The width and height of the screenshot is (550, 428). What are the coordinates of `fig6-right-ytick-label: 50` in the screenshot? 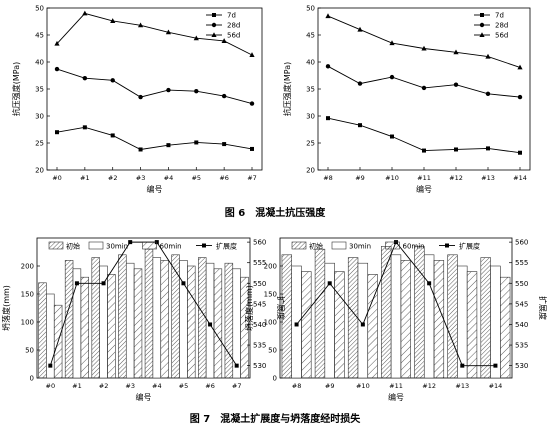 It's located at (310, 9).